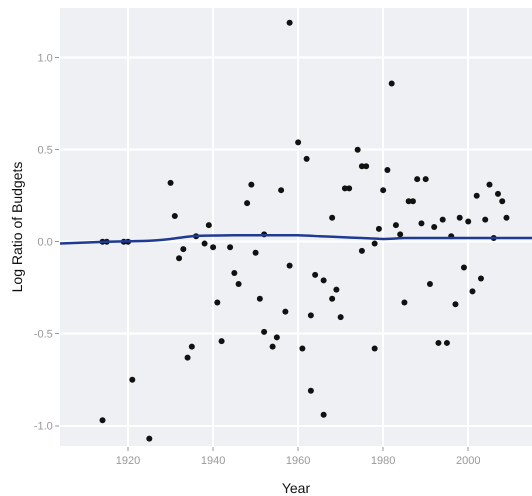  Describe the element at coordinates (17, 227) in the screenshot. I see `y-axis-title: Log Ratio of Budgets` at that location.